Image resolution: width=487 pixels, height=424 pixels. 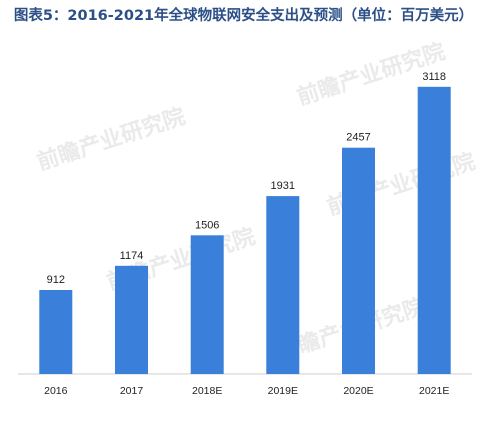 What do you see at coordinates (358, 260) in the screenshot?
I see `bar-2020E` at bounding box center [358, 260].